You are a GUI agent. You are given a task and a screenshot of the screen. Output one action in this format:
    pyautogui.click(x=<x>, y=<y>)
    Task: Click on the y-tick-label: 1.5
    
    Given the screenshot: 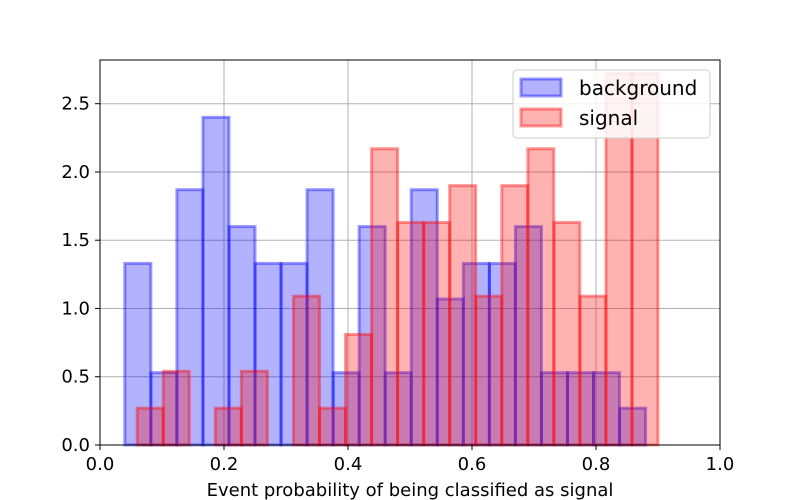 What is the action you would take?
    pyautogui.click(x=75, y=240)
    